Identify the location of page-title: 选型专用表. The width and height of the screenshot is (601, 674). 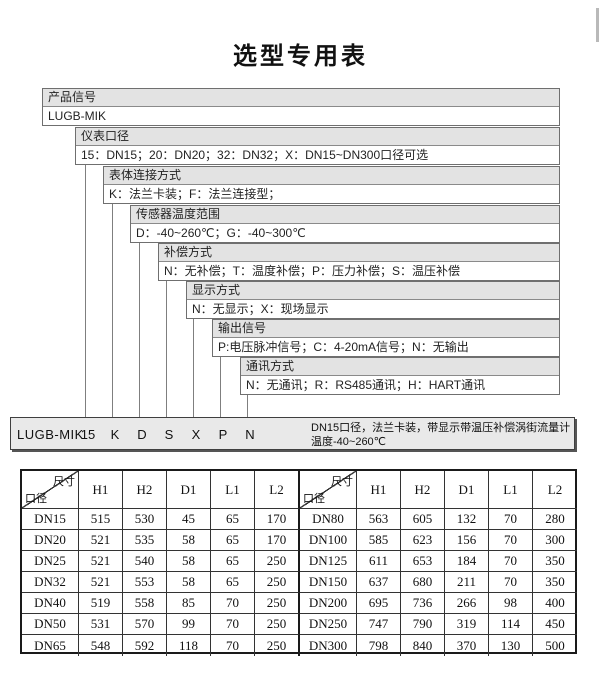
(300, 56).